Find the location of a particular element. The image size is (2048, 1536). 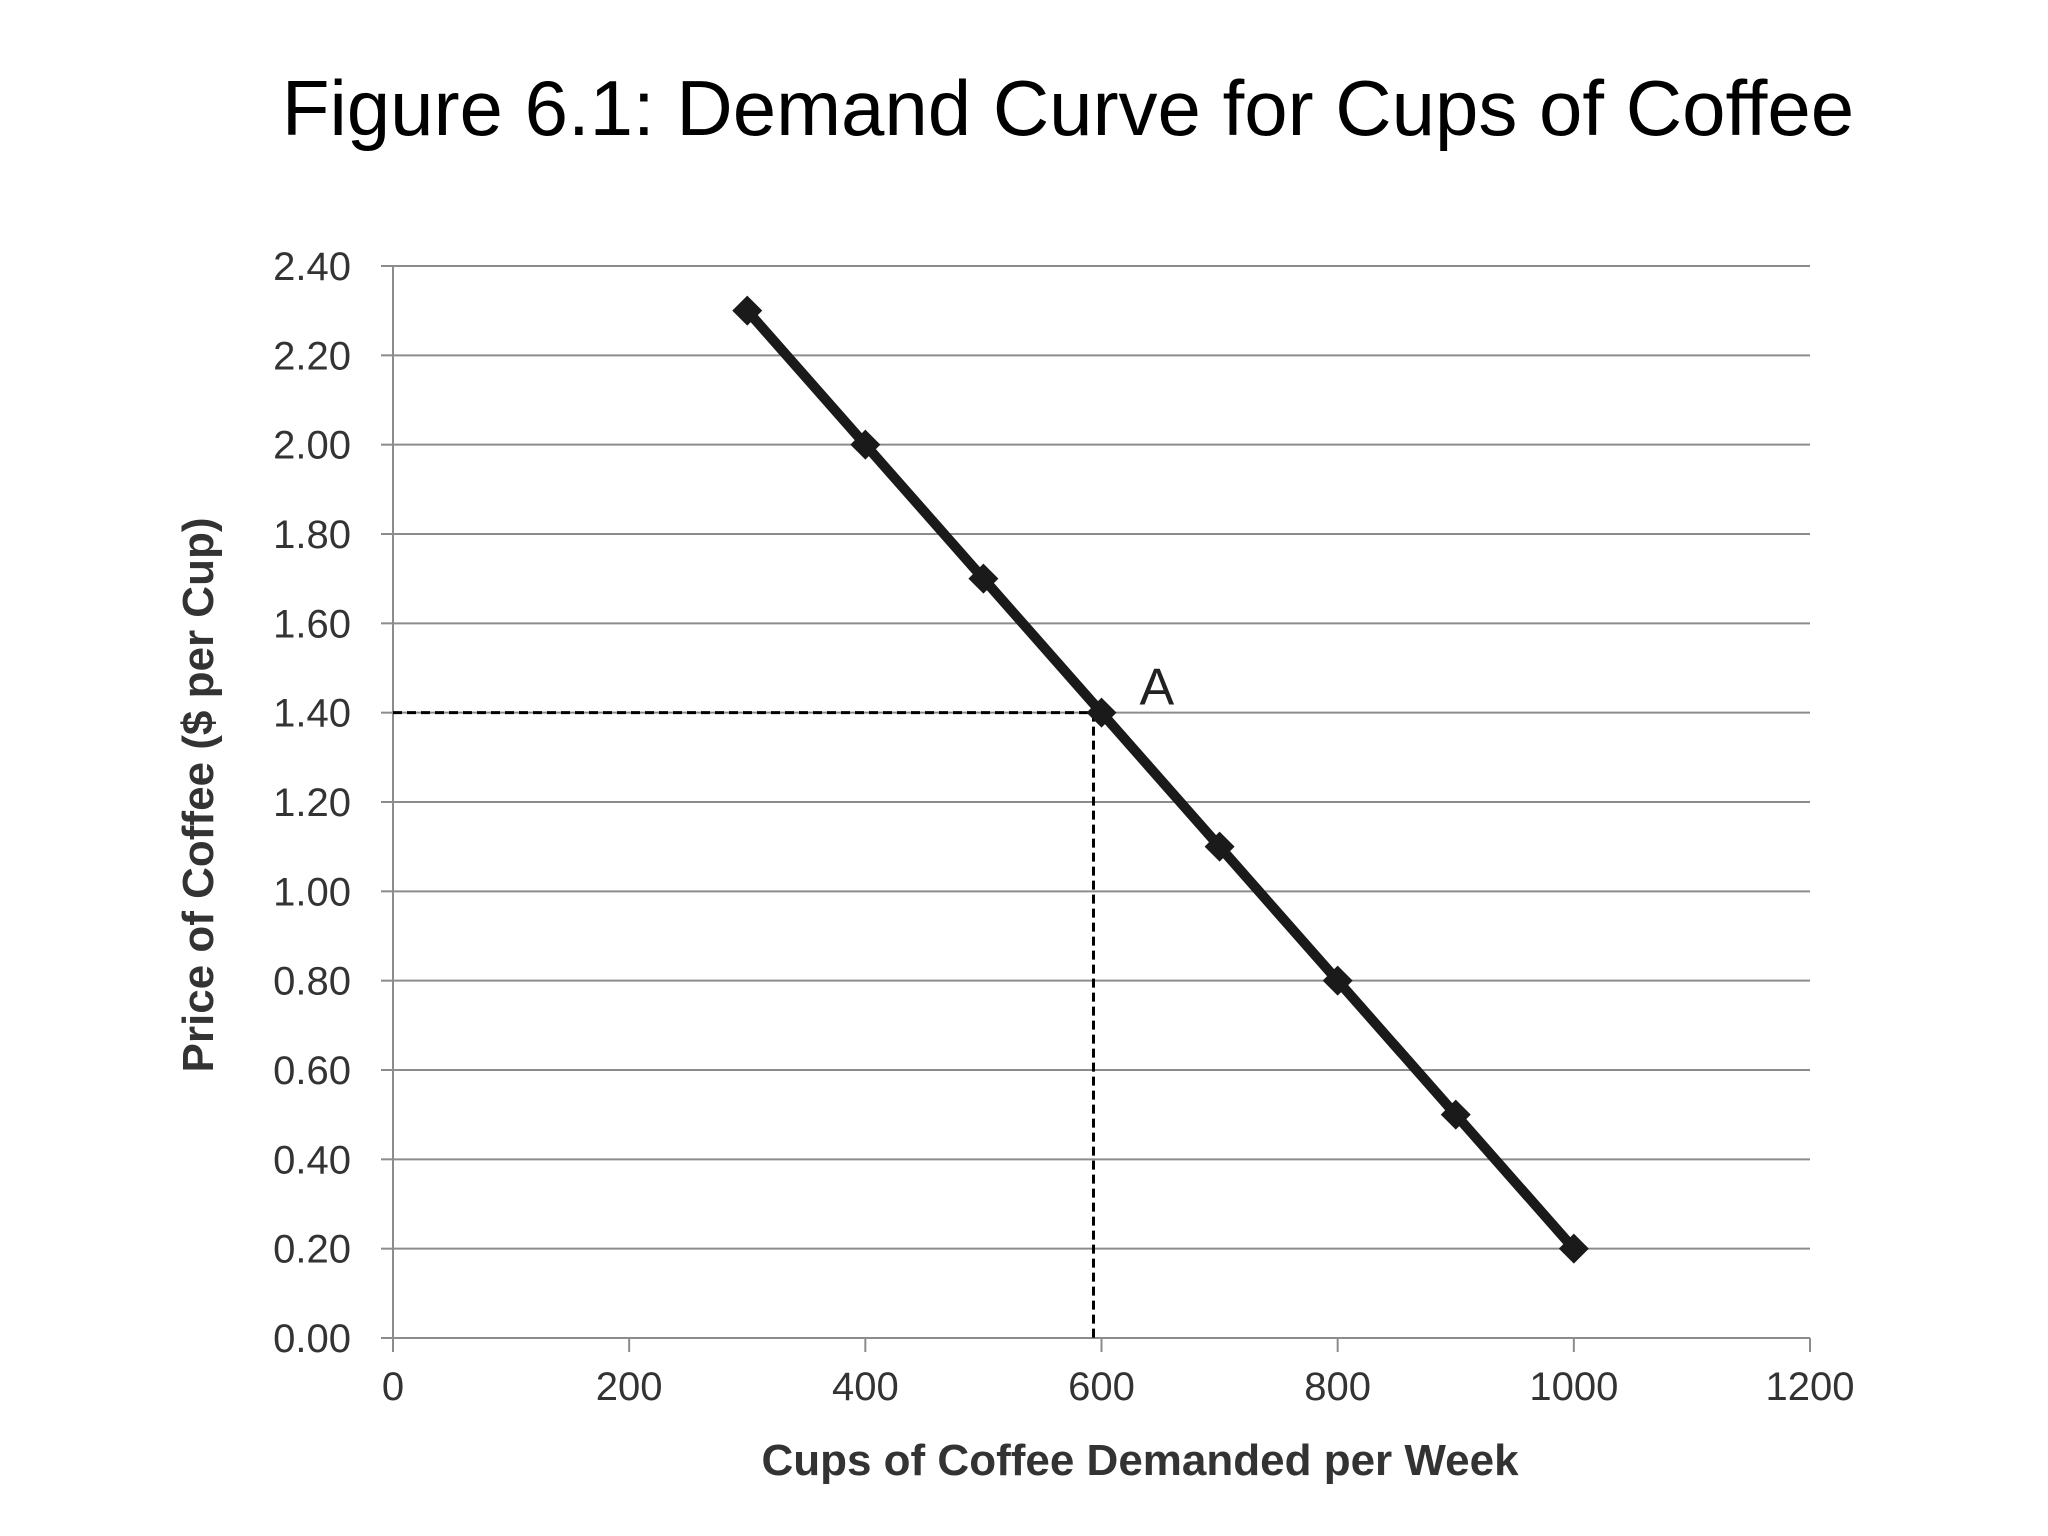

x-tick-label: 400 is located at coordinates (865, 1387).